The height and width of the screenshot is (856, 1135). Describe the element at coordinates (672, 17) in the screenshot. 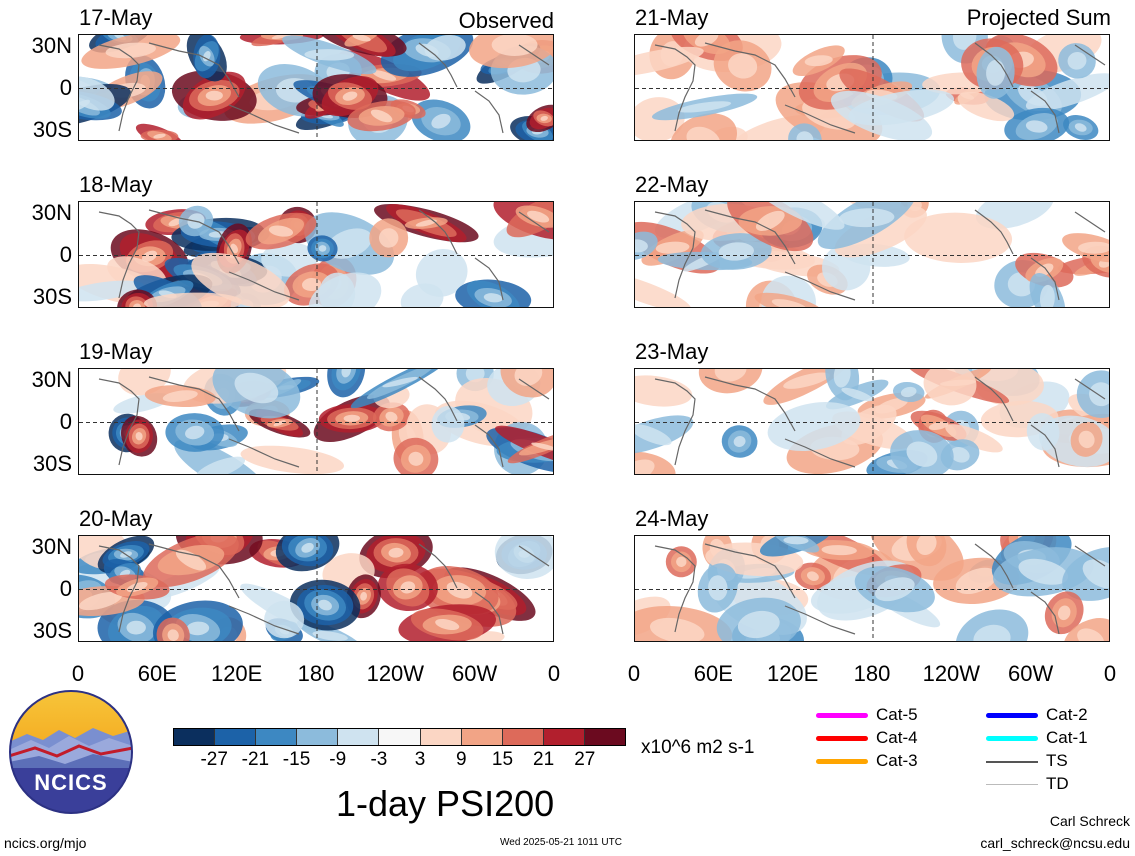

I see `date-label: 21-May` at that location.